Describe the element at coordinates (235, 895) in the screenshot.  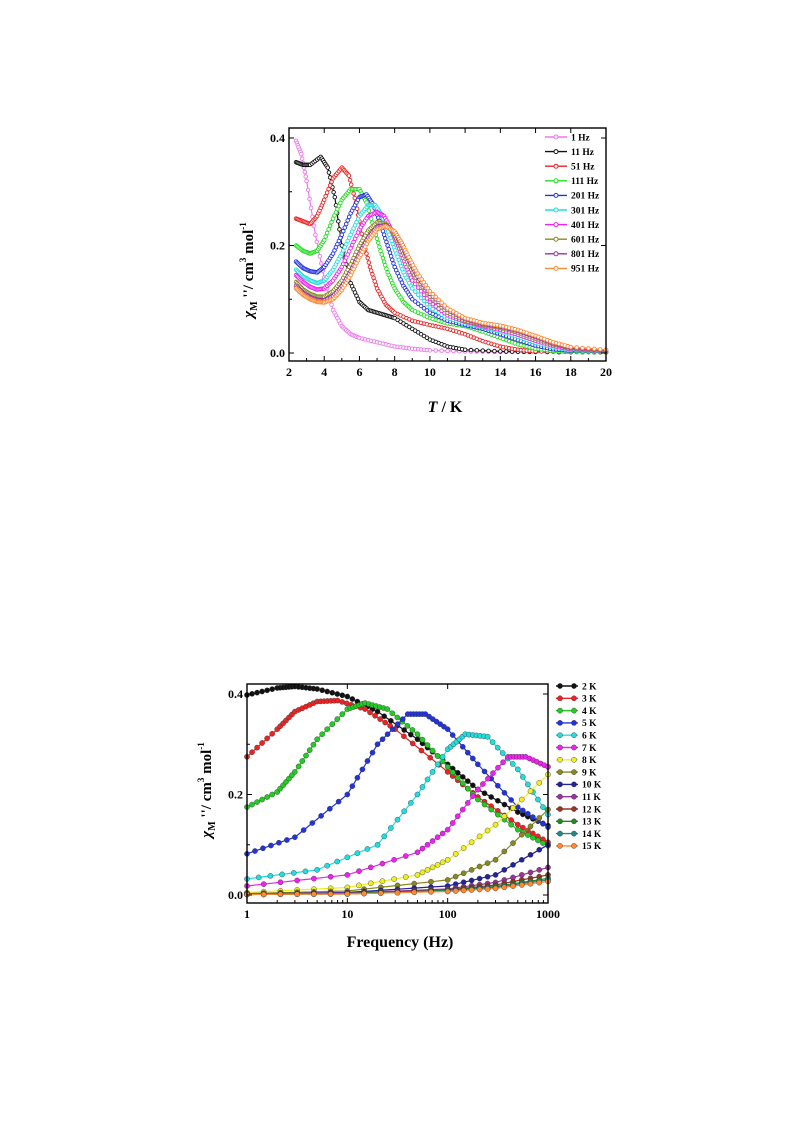
I see `chart1-y-tick-label: 0.0` at that location.